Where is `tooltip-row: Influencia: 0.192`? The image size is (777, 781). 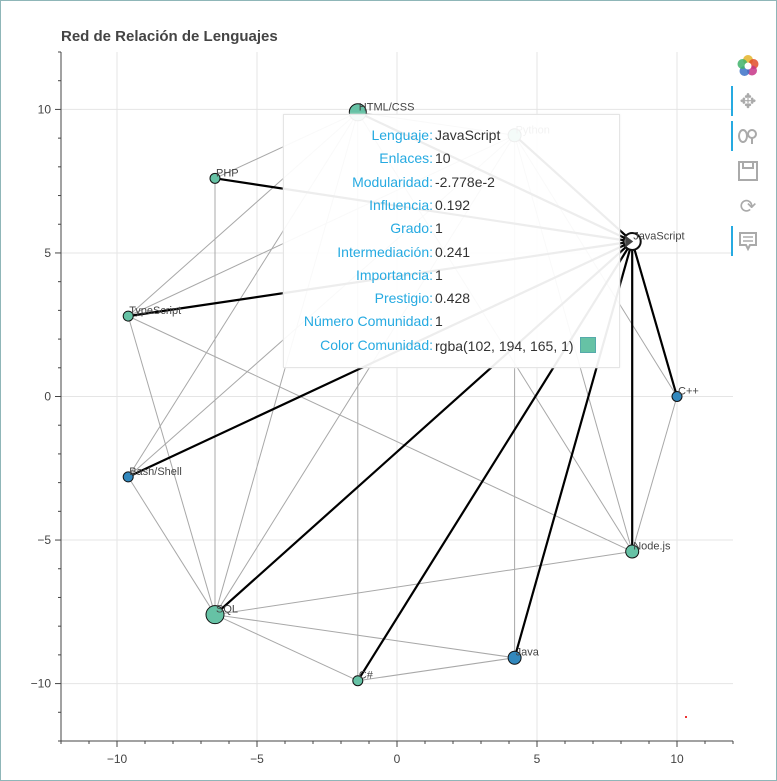
tooltip-row: Influencia: 0.192 is located at coordinates (451, 208).